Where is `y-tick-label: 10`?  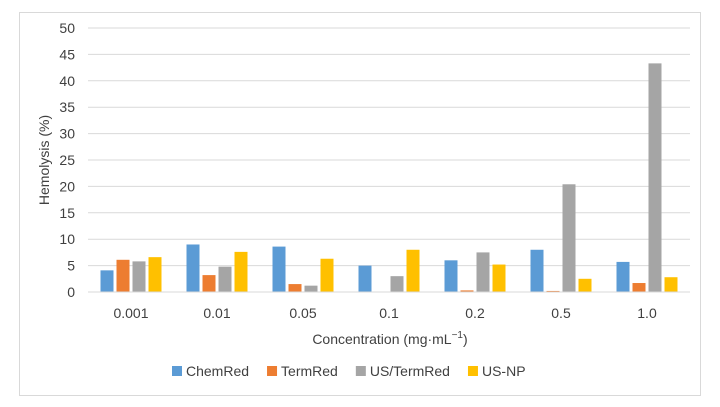
y-tick-label: 10 is located at coordinates (67, 239).